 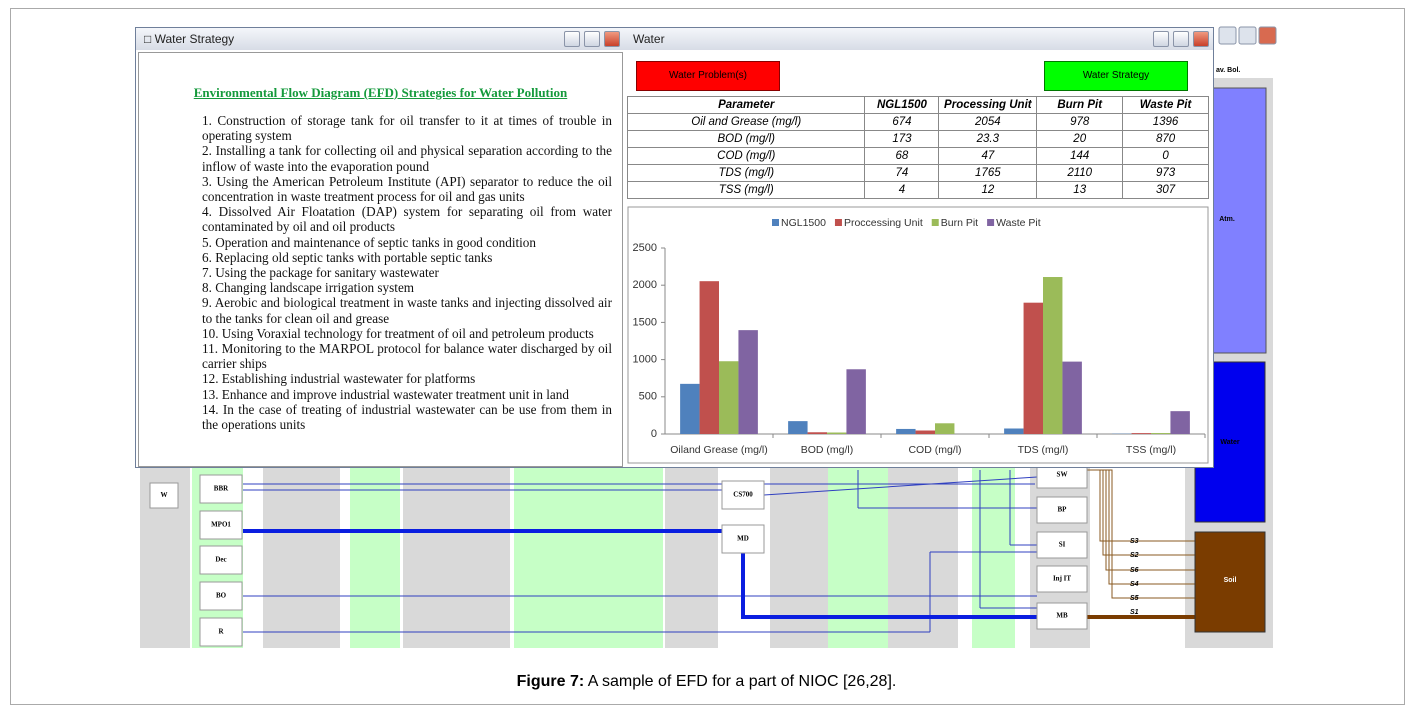 I want to click on stream-label: S1, so click(x=1134, y=612).